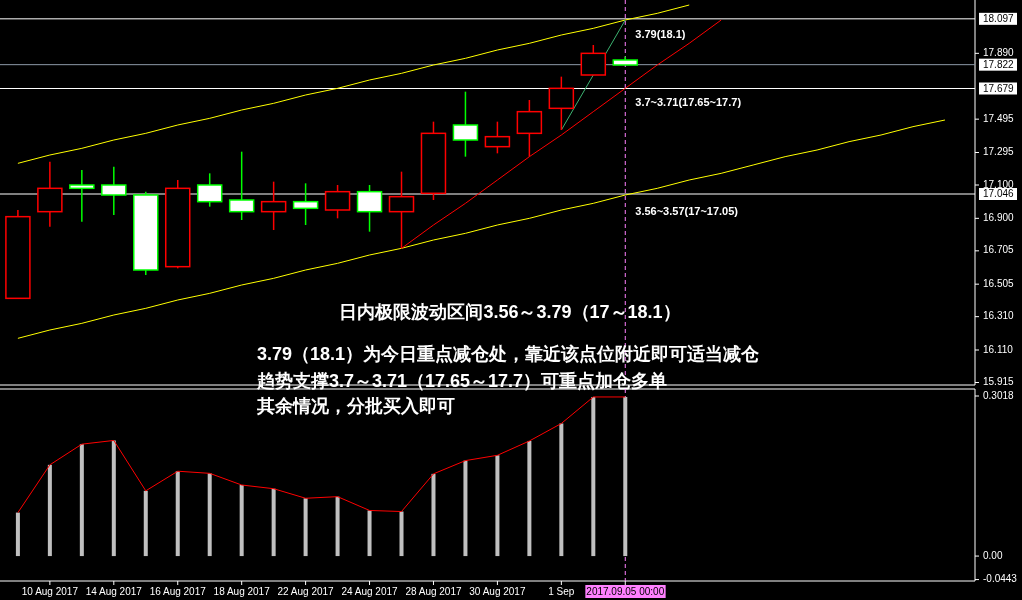  What do you see at coordinates (687, 210) in the screenshot?
I see `annotation: 3.56~3.57(17~17.05)` at bounding box center [687, 210].